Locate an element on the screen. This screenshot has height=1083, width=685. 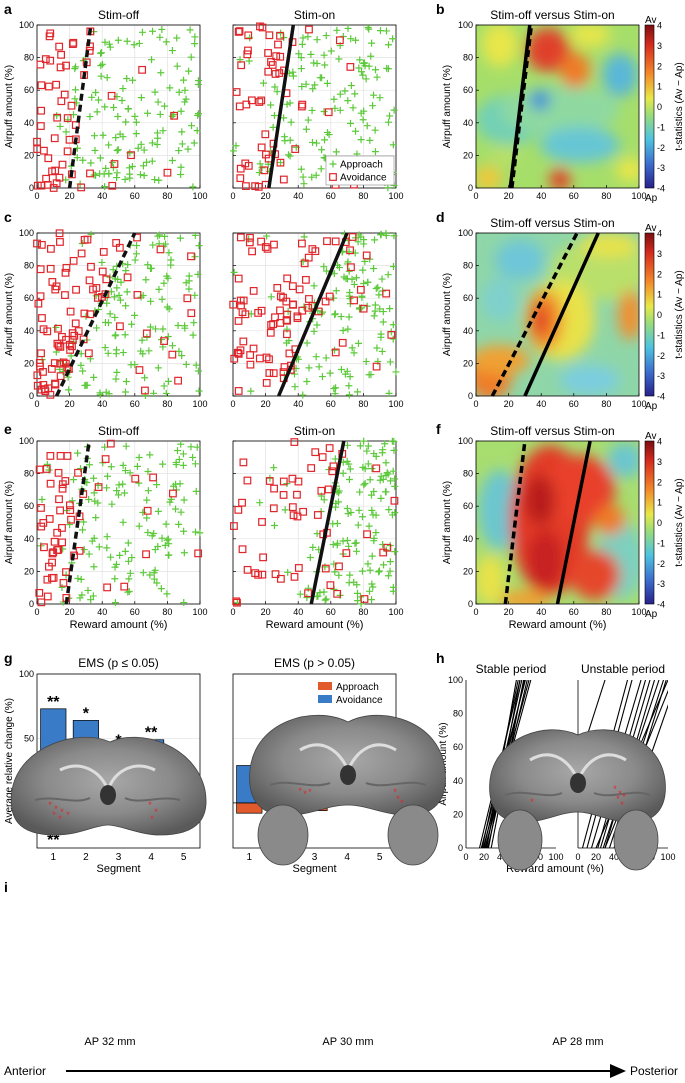
x-tick-label: 60 is located at coordinates (135, 196).